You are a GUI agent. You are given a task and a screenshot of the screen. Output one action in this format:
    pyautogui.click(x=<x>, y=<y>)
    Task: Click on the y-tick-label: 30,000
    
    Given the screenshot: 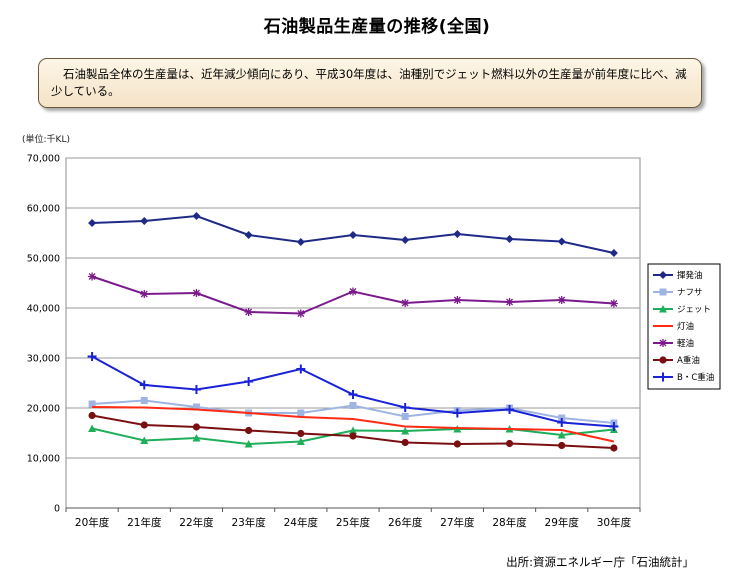 What is the action you would take?
    pyautogui.click(x=43, y=359)
    